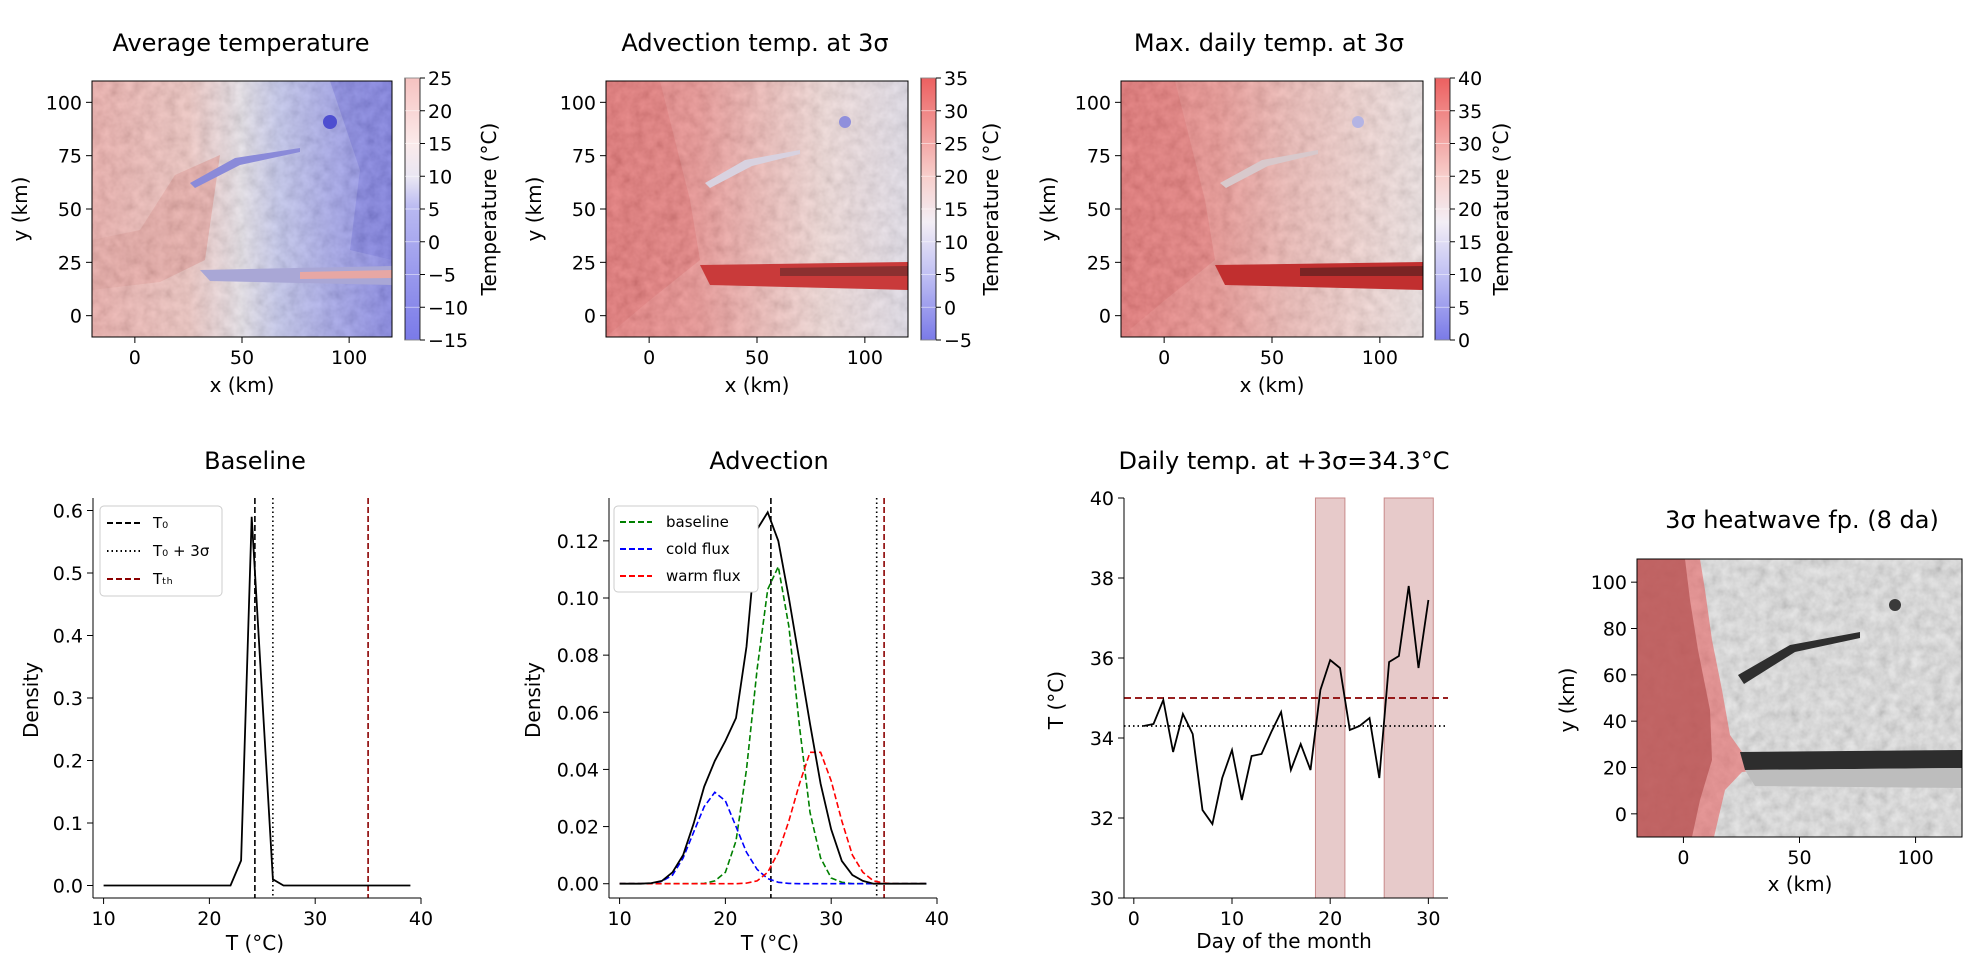  Describe the element at coordinates (1615, 769) in the screenshot. I see `map4-ytick-label: 20` at that location.